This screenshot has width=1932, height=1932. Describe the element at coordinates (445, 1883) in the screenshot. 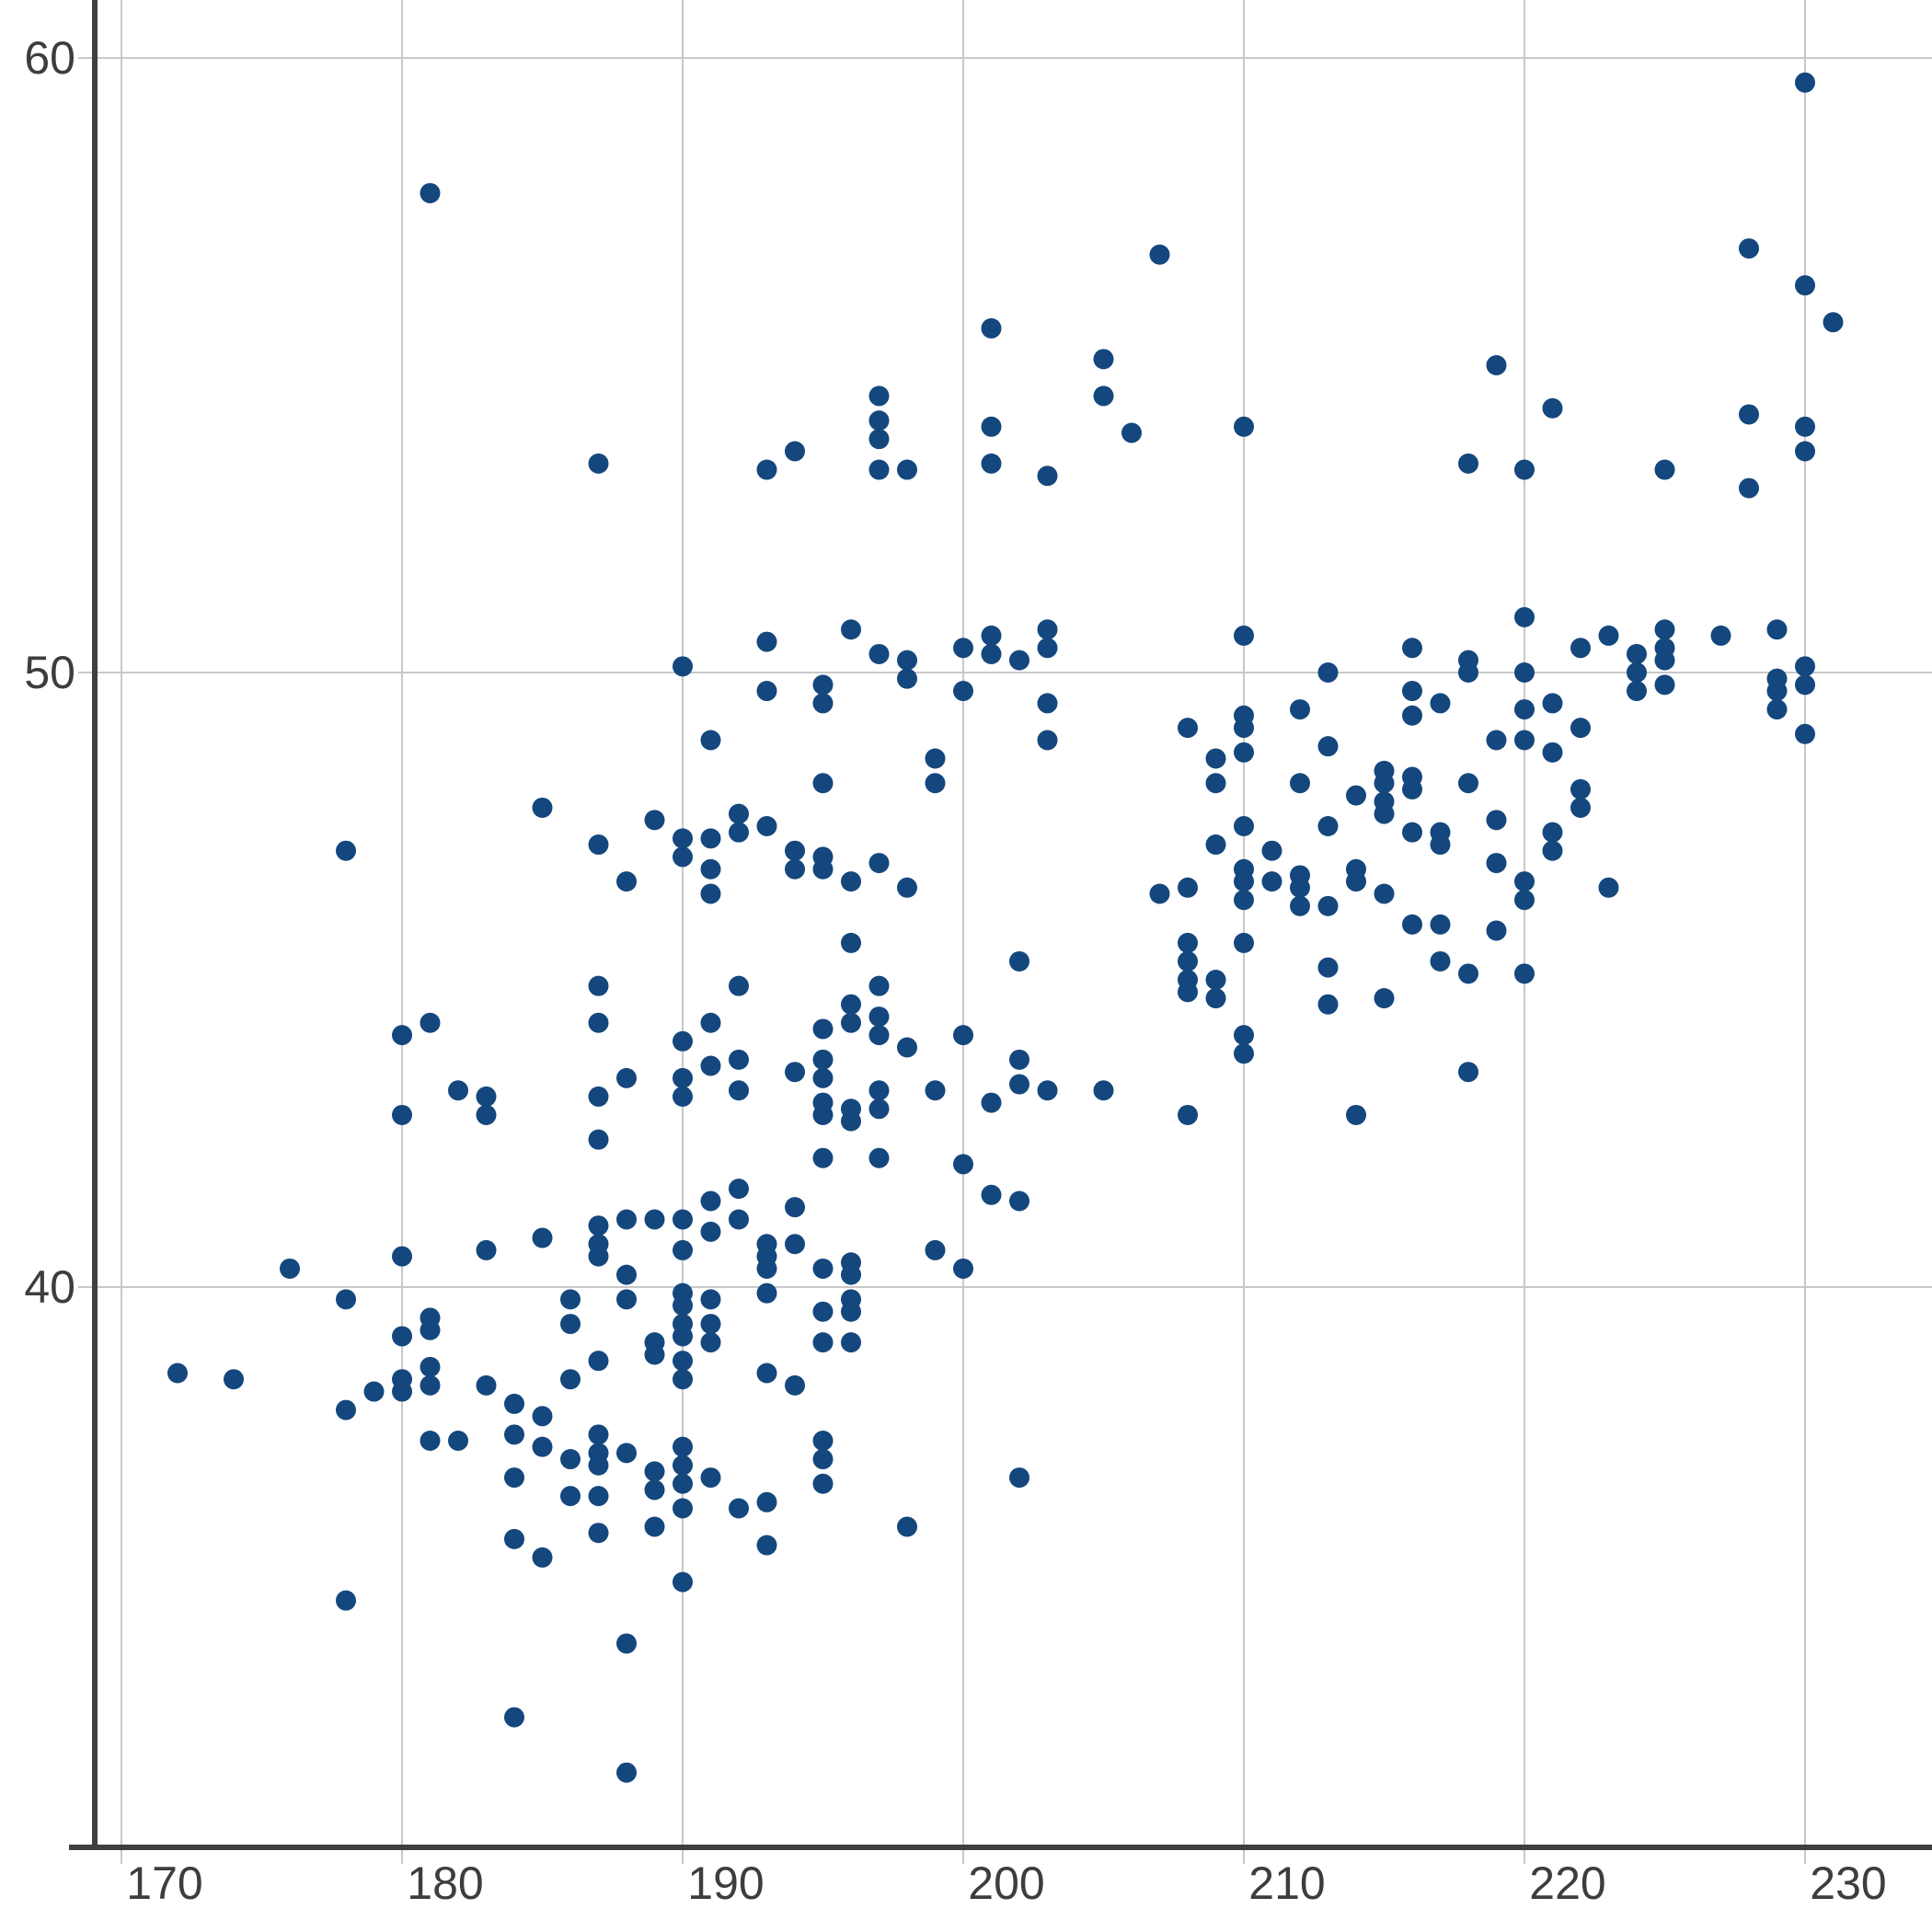

I see `x-tick-label: 180` at that location.